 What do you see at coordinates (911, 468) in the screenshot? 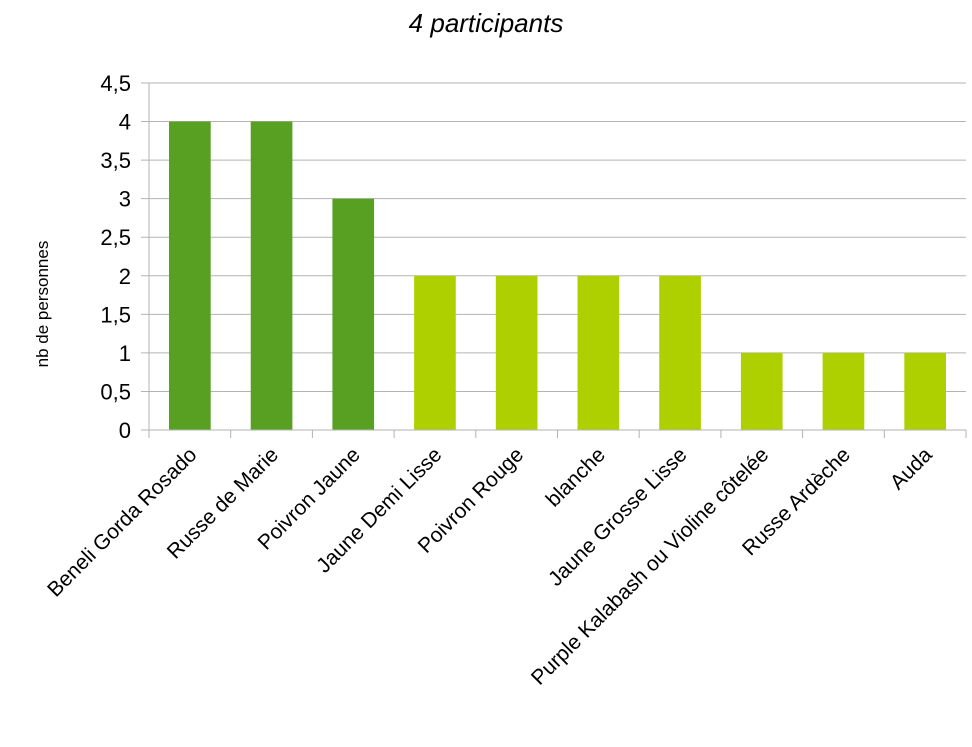
I see `x-tick-label: Auda` at bounding box center [911, 468].